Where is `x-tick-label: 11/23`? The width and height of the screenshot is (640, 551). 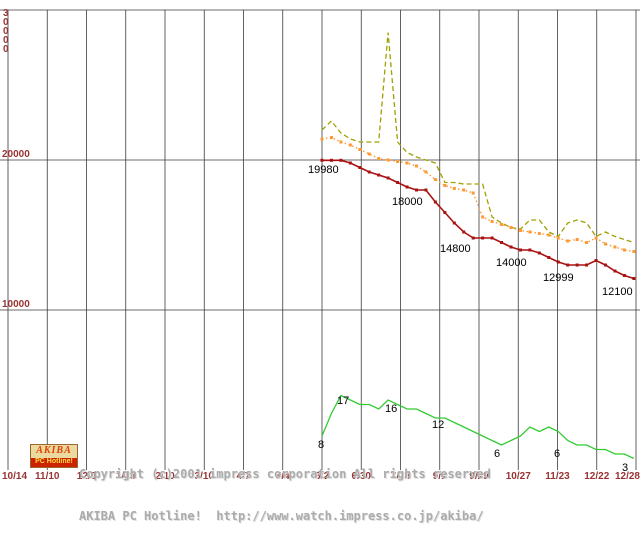
x-tick-label: 11/23 is located at coordinates (557, 475).